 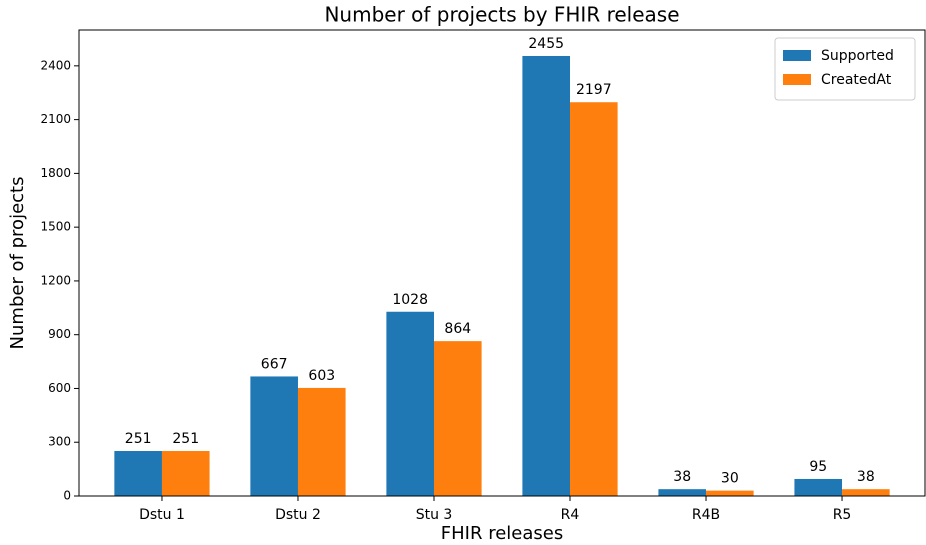 I want to click on y-tick-label: 1200, so click(x=55, y=280).